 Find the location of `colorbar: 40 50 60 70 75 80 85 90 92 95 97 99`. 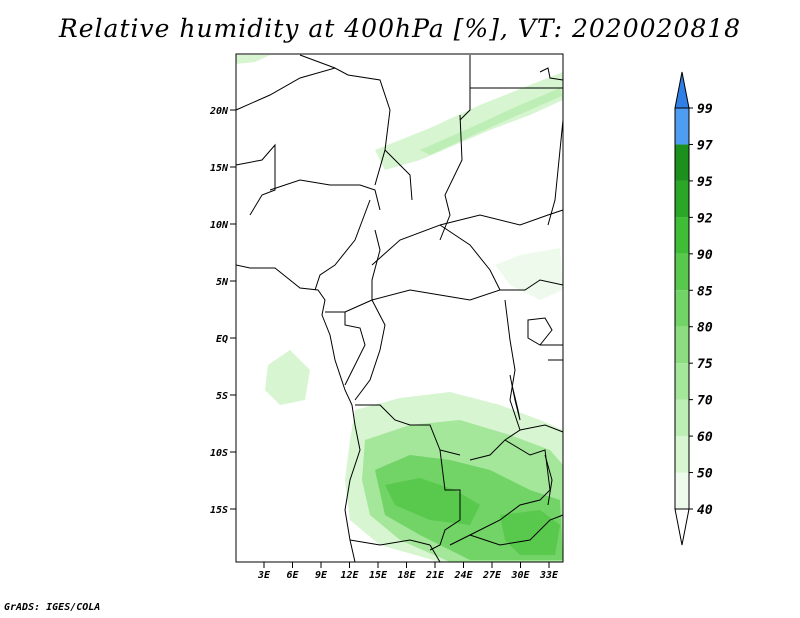

colorbar: 40 50 60 70 75 80 85 90 92 95 97 99 is located at coordinates (693, 308).